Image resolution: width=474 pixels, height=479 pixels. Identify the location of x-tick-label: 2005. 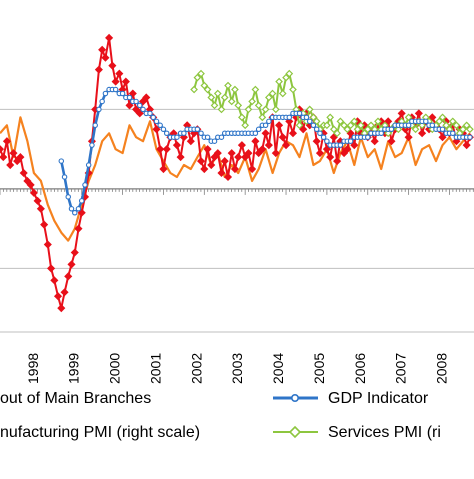
(319, 368).